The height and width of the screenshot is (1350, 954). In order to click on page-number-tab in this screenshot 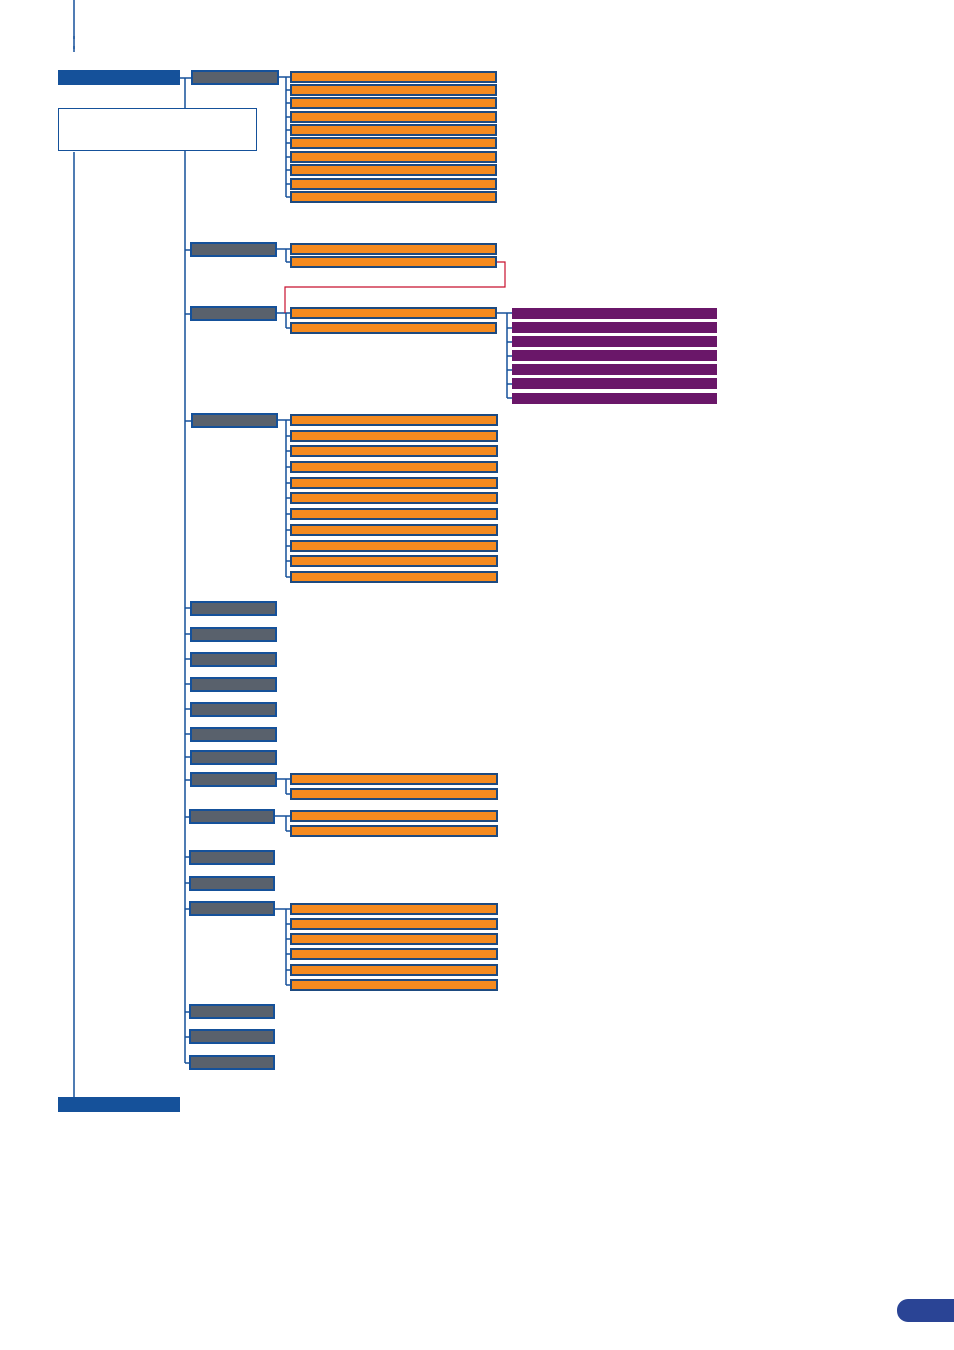, I will do `click(925, 1310)`.